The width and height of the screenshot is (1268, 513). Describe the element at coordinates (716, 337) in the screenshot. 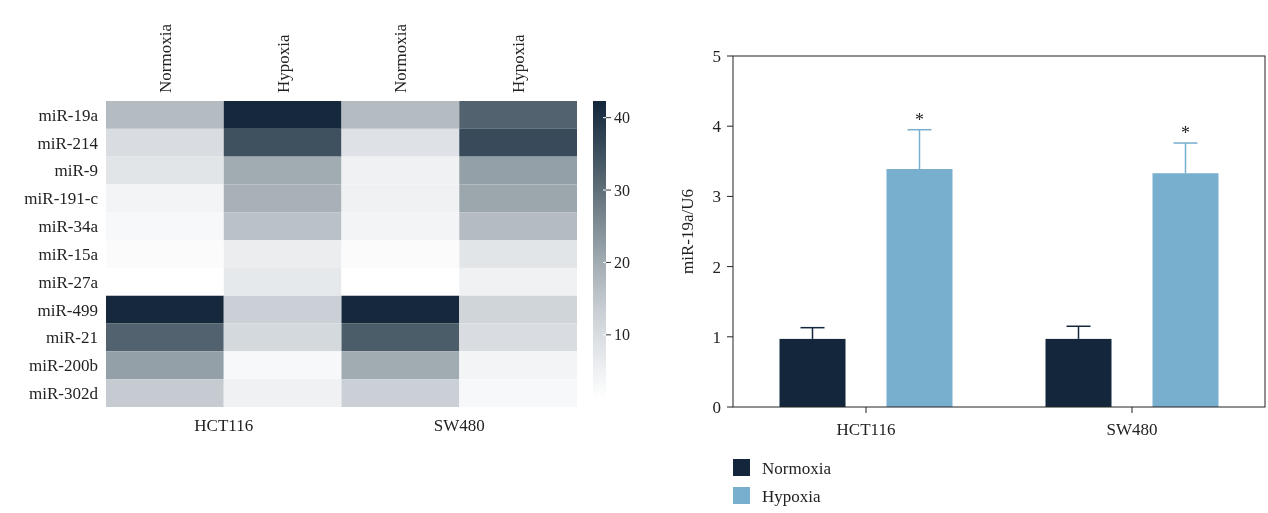

I see `y-tick-label: 1` at that location.